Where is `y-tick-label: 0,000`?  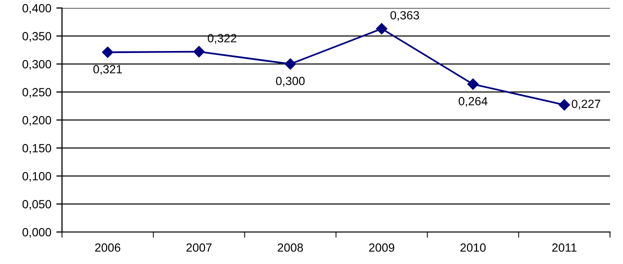 y-tick-label: 0,000 is located at coordinates (37, 233).